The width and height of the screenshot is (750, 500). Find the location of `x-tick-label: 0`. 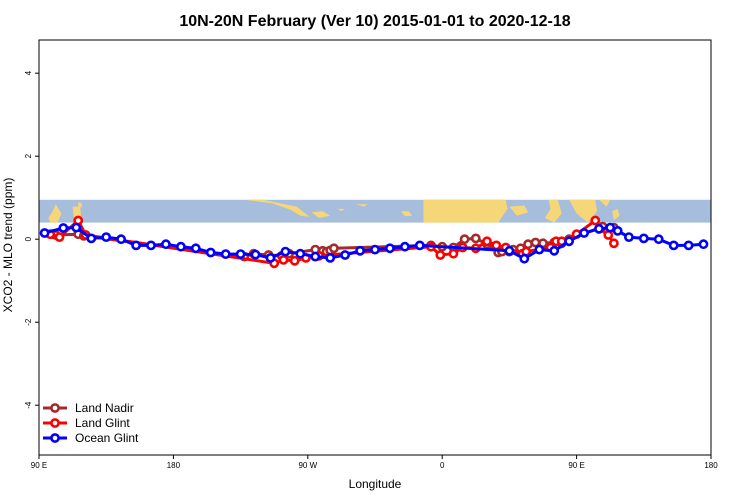

x-tick-label: 0 is located at coordinates (442, 465).